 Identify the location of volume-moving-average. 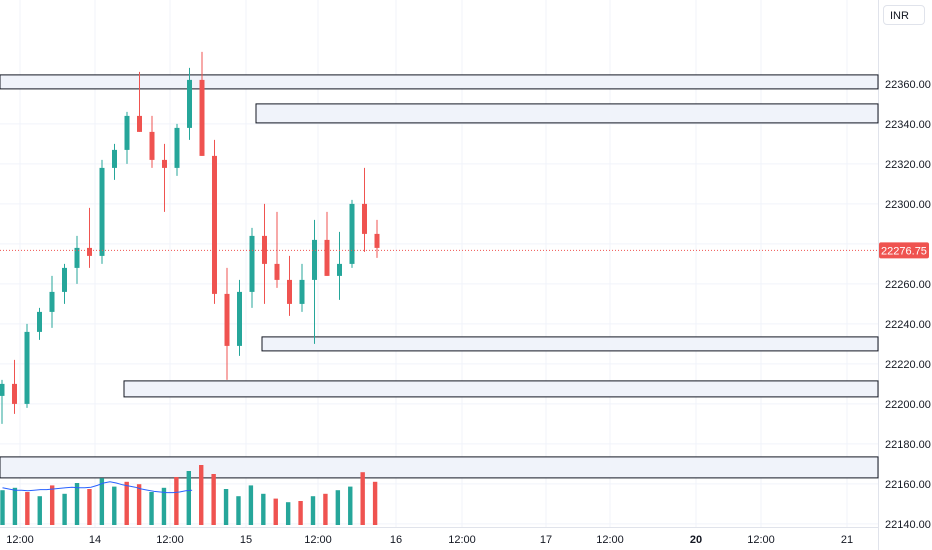
(97, 487).